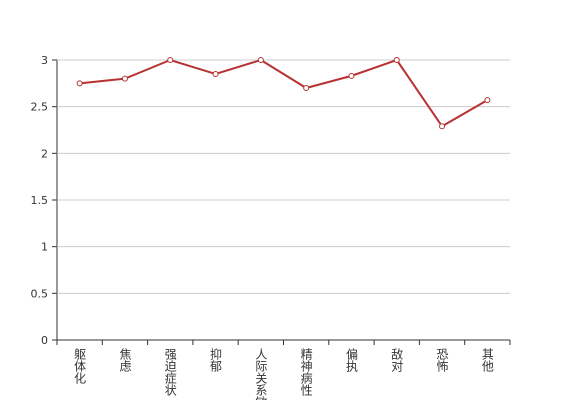 This screenshot has height=400, width=567. I want to click on x-tick-label: 抑郁, so click(216, 360).